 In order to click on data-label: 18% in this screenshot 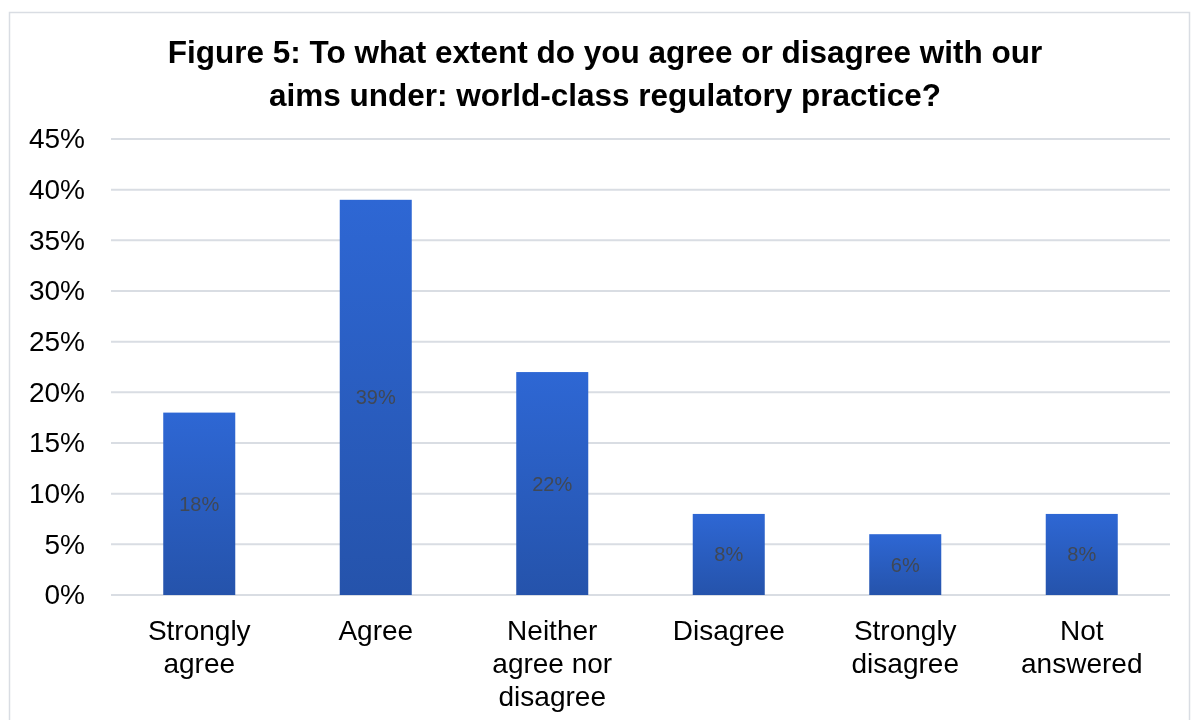, I will do `click(199, 503)`.